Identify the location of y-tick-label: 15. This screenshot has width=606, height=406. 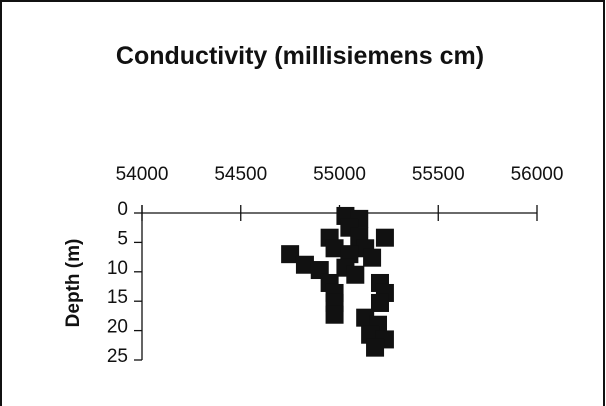
(117, 297).